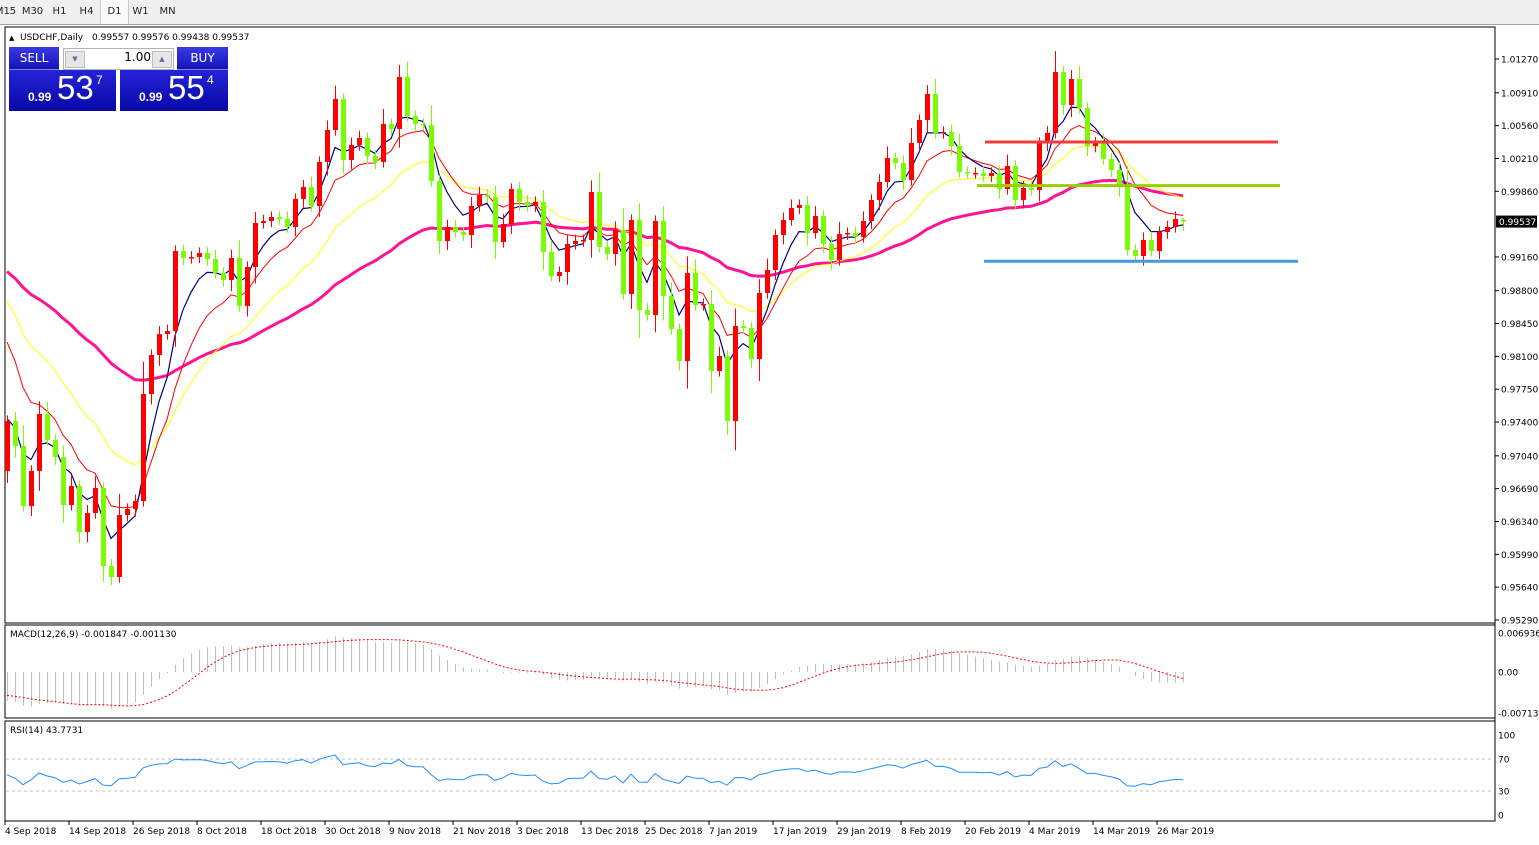  I want to click on price-tick-label: 0.95290, so click(1519, 622).